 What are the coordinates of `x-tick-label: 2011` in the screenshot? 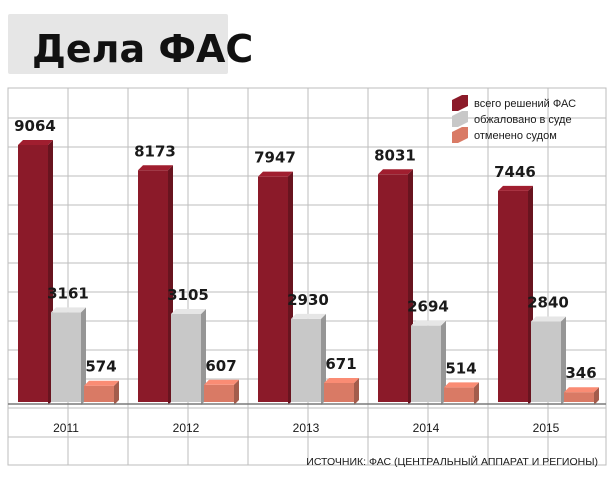 It's located at (66, 428).